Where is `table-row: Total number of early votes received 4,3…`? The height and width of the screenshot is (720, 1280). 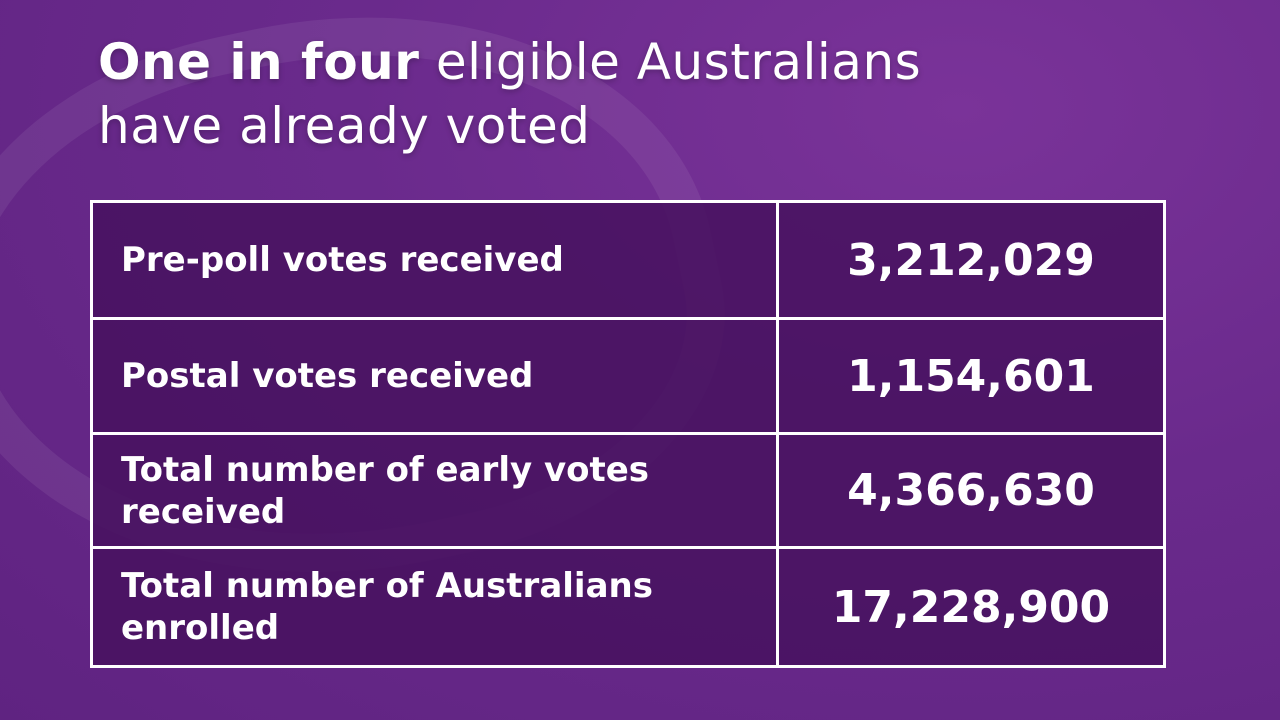 table-row: Total number of early votes received 4,3… is located at coordinates (628, 490).